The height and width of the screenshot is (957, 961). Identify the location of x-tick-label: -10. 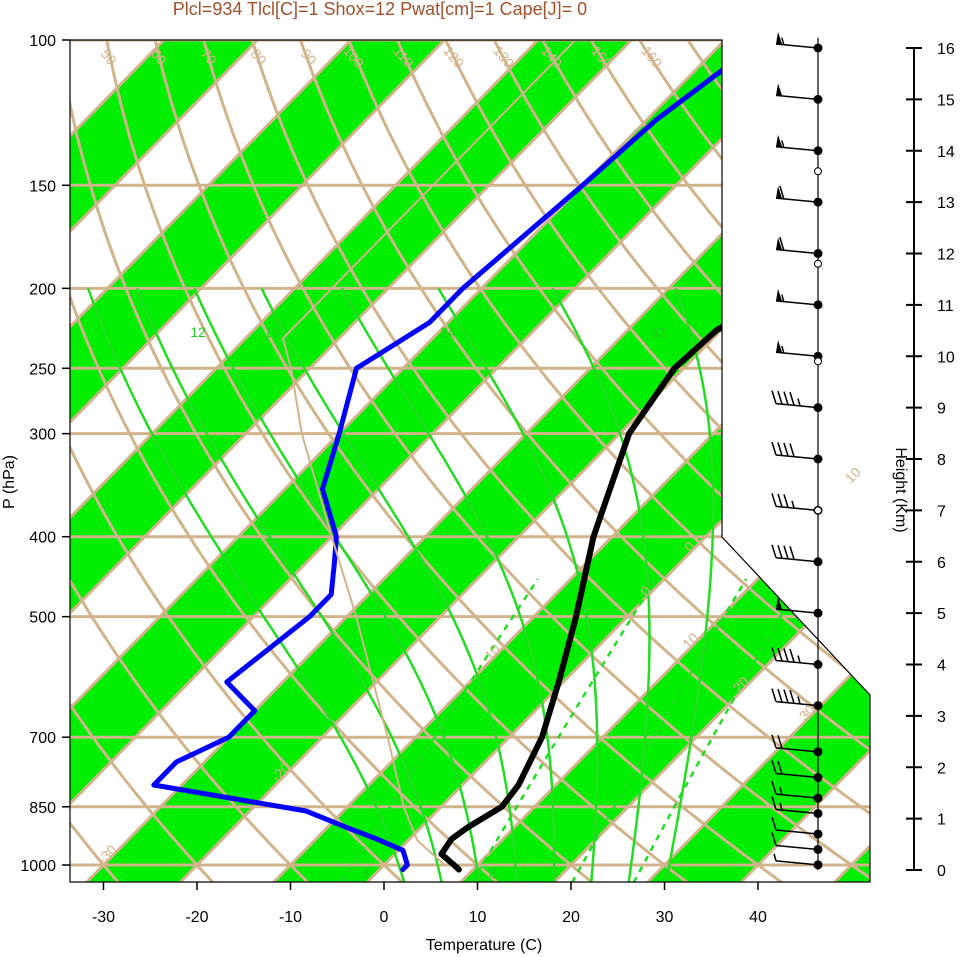
(290, 917).